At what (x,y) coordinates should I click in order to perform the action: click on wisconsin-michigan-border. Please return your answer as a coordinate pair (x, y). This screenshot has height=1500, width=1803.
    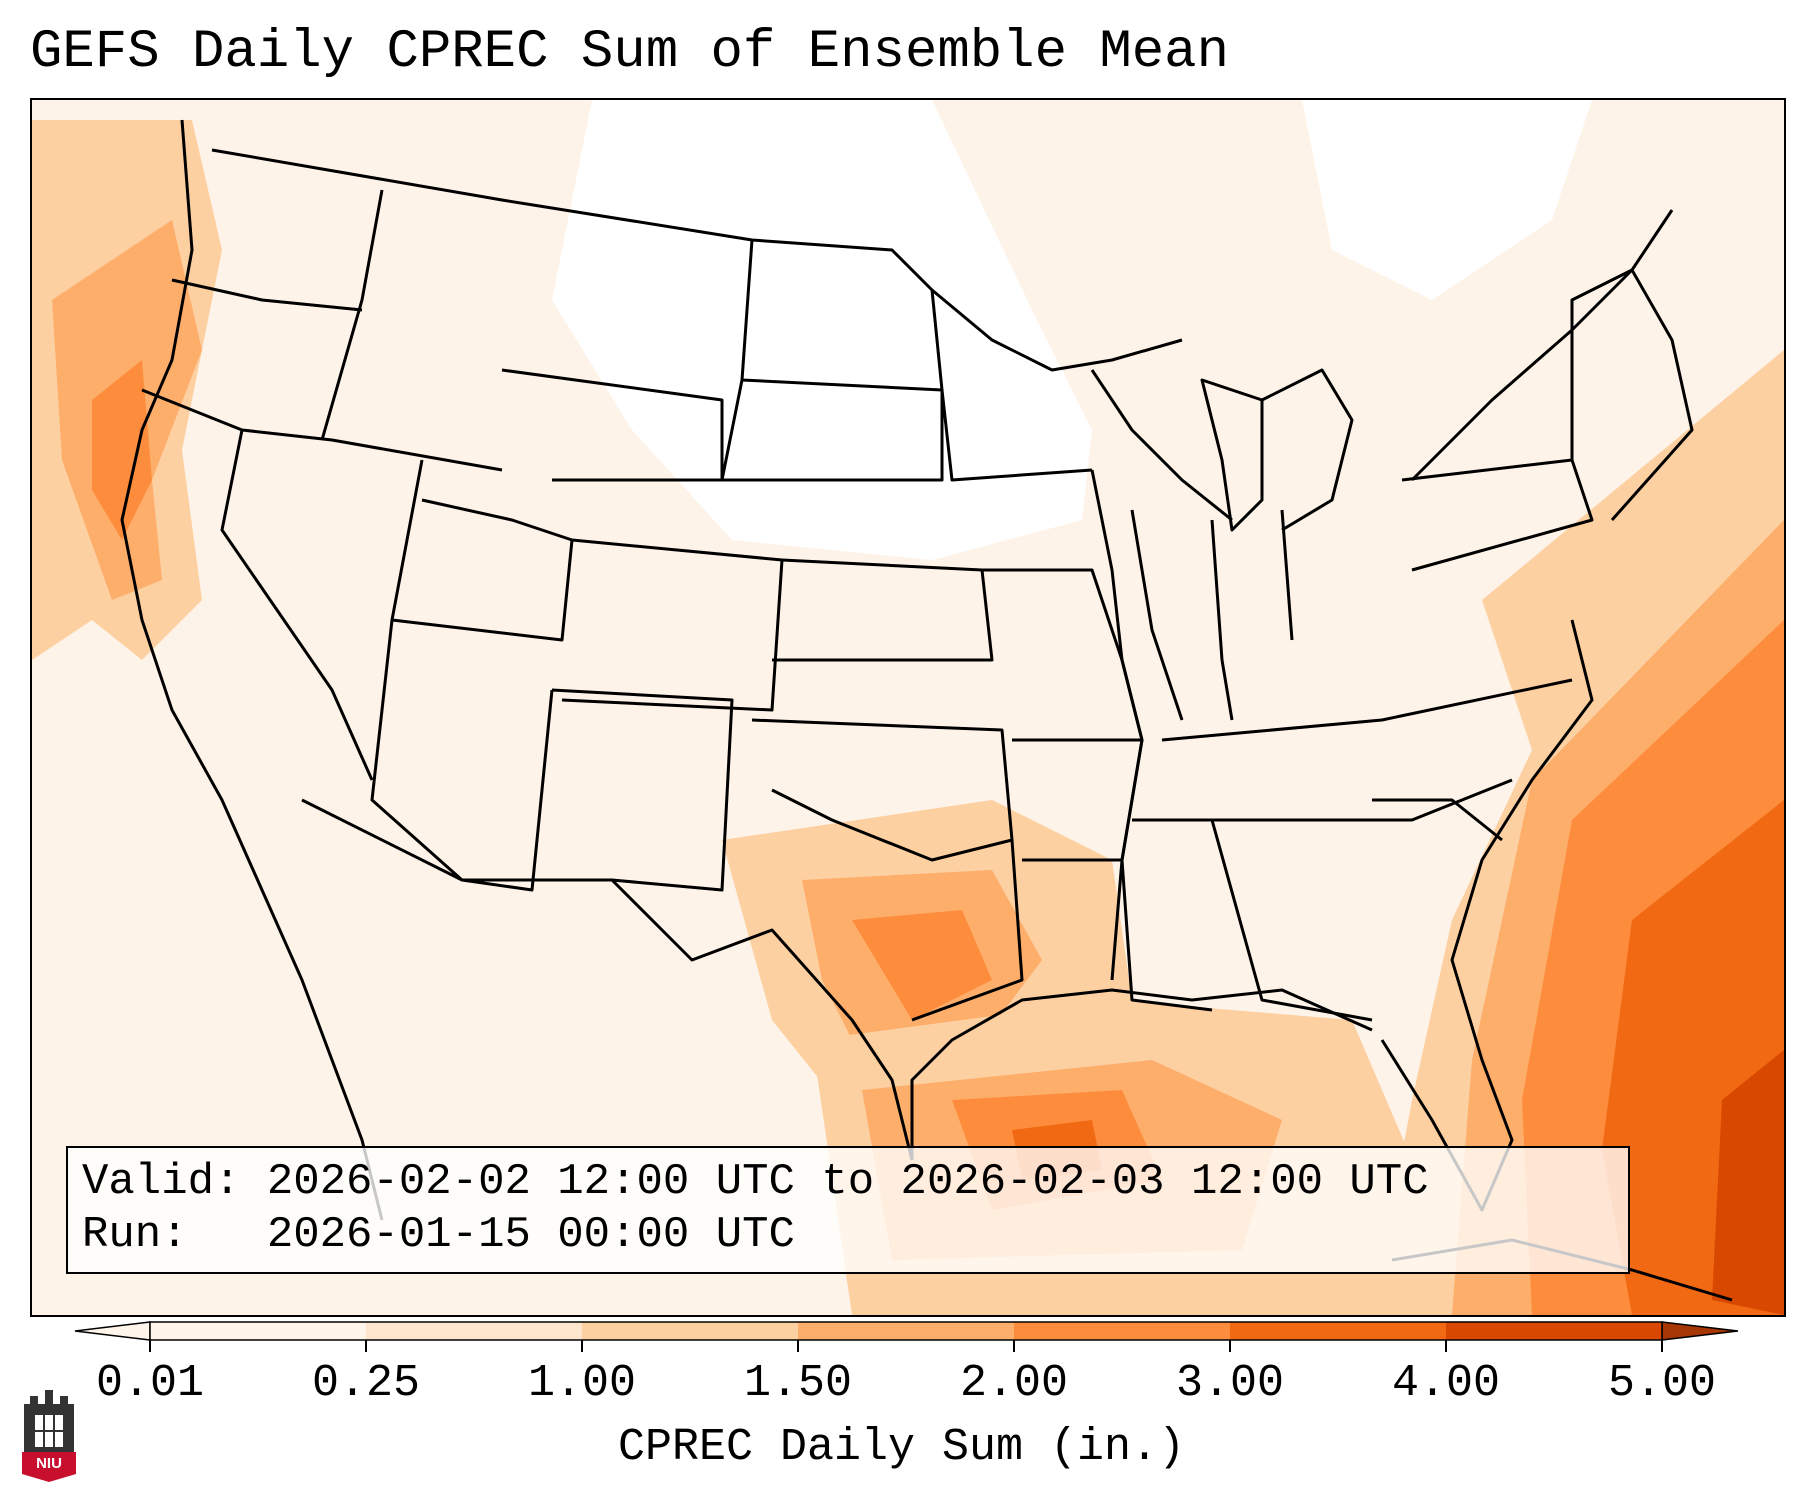
    Looking at the image, I should click on (1161, 445).